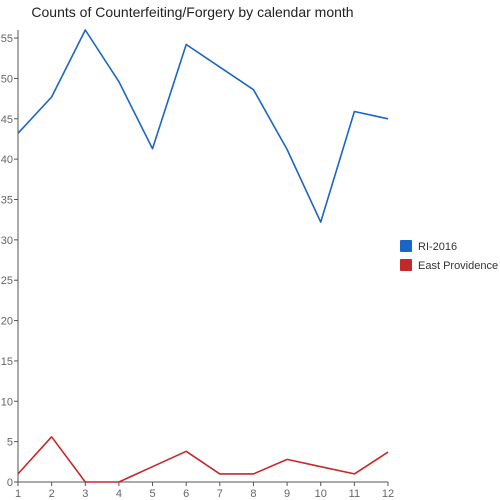  What do you see at coordinates (204, 491) in the screenshot?
I see `x-axis-ticks: 1 2 3 4 5 6 7 8 9 10 11 12` at bounding box center [204, 491].